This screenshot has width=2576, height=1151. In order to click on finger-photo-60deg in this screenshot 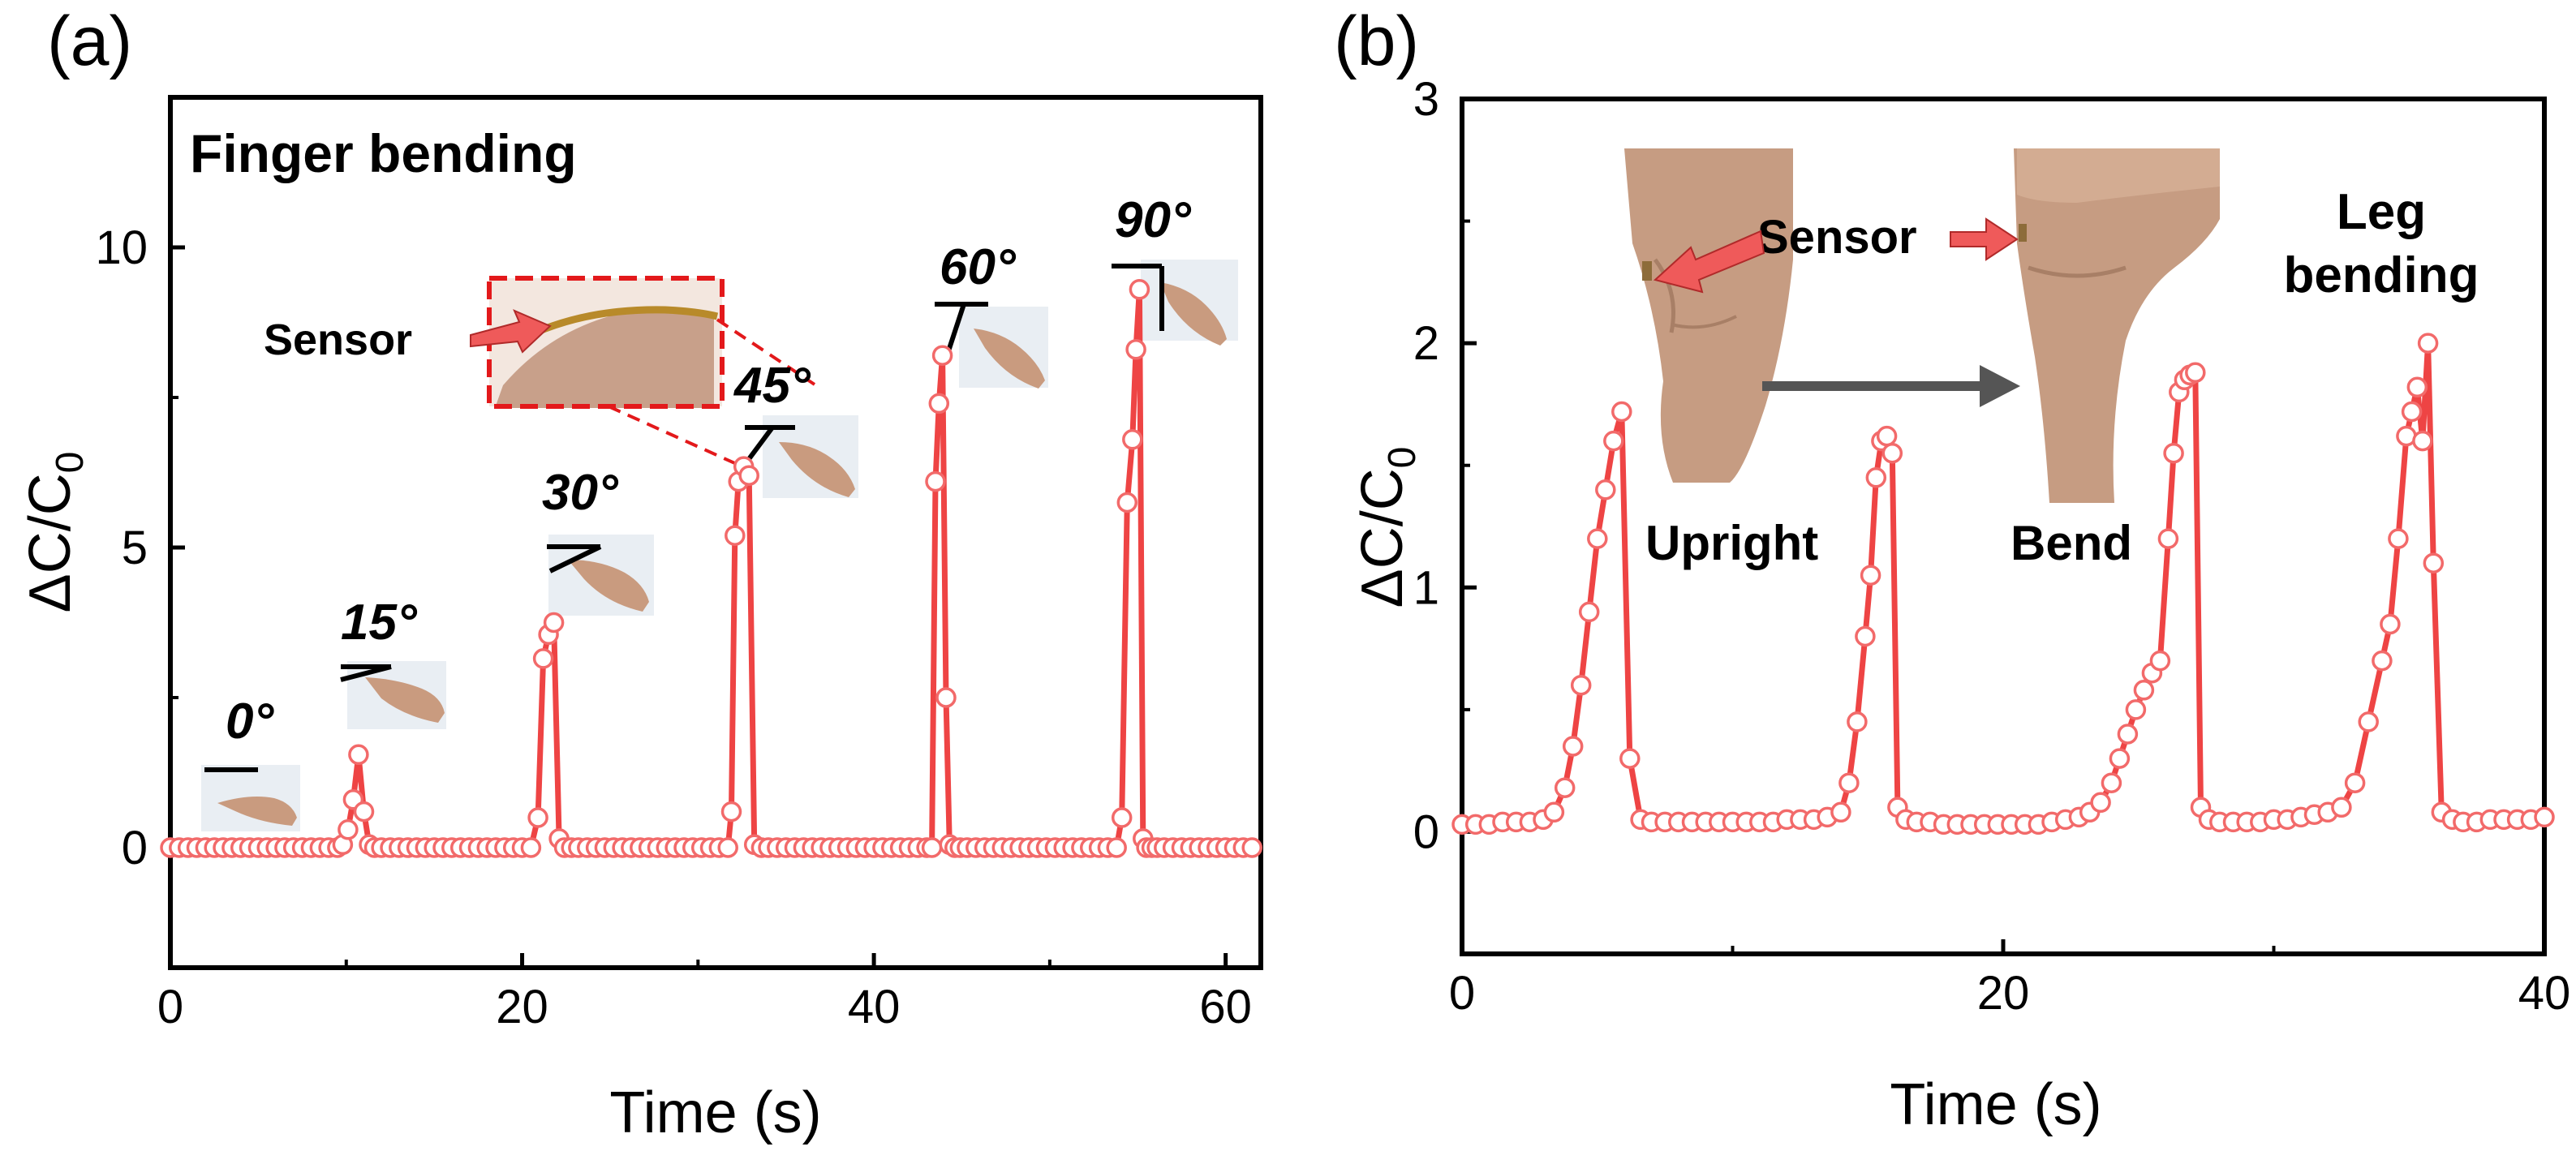, I will do `click(992, 345)`.